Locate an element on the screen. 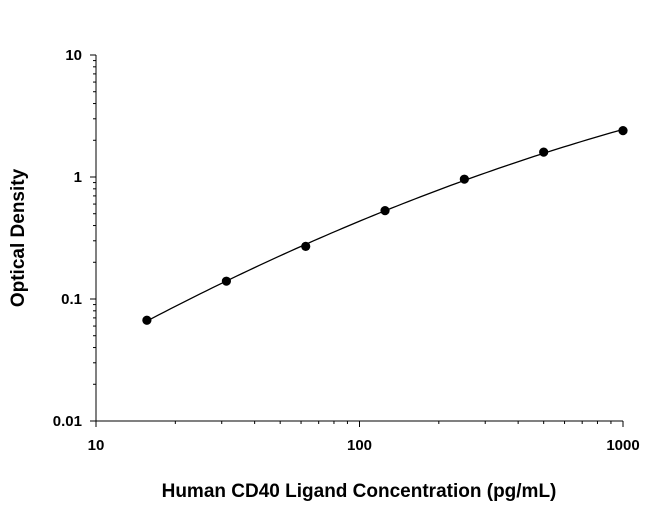  y-axis-title: Optical Density is located at coordinates (18, 237).